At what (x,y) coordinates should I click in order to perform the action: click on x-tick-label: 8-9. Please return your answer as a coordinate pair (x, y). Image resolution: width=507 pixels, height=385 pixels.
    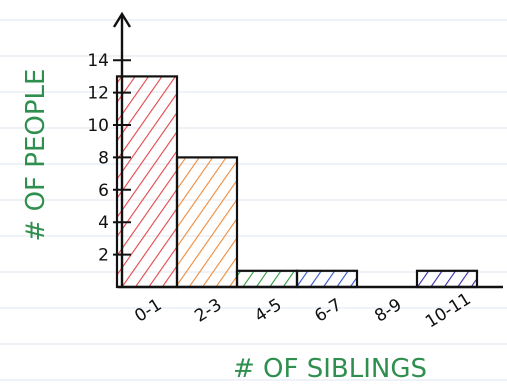
    Looking at the image, I should click on (388, 311).